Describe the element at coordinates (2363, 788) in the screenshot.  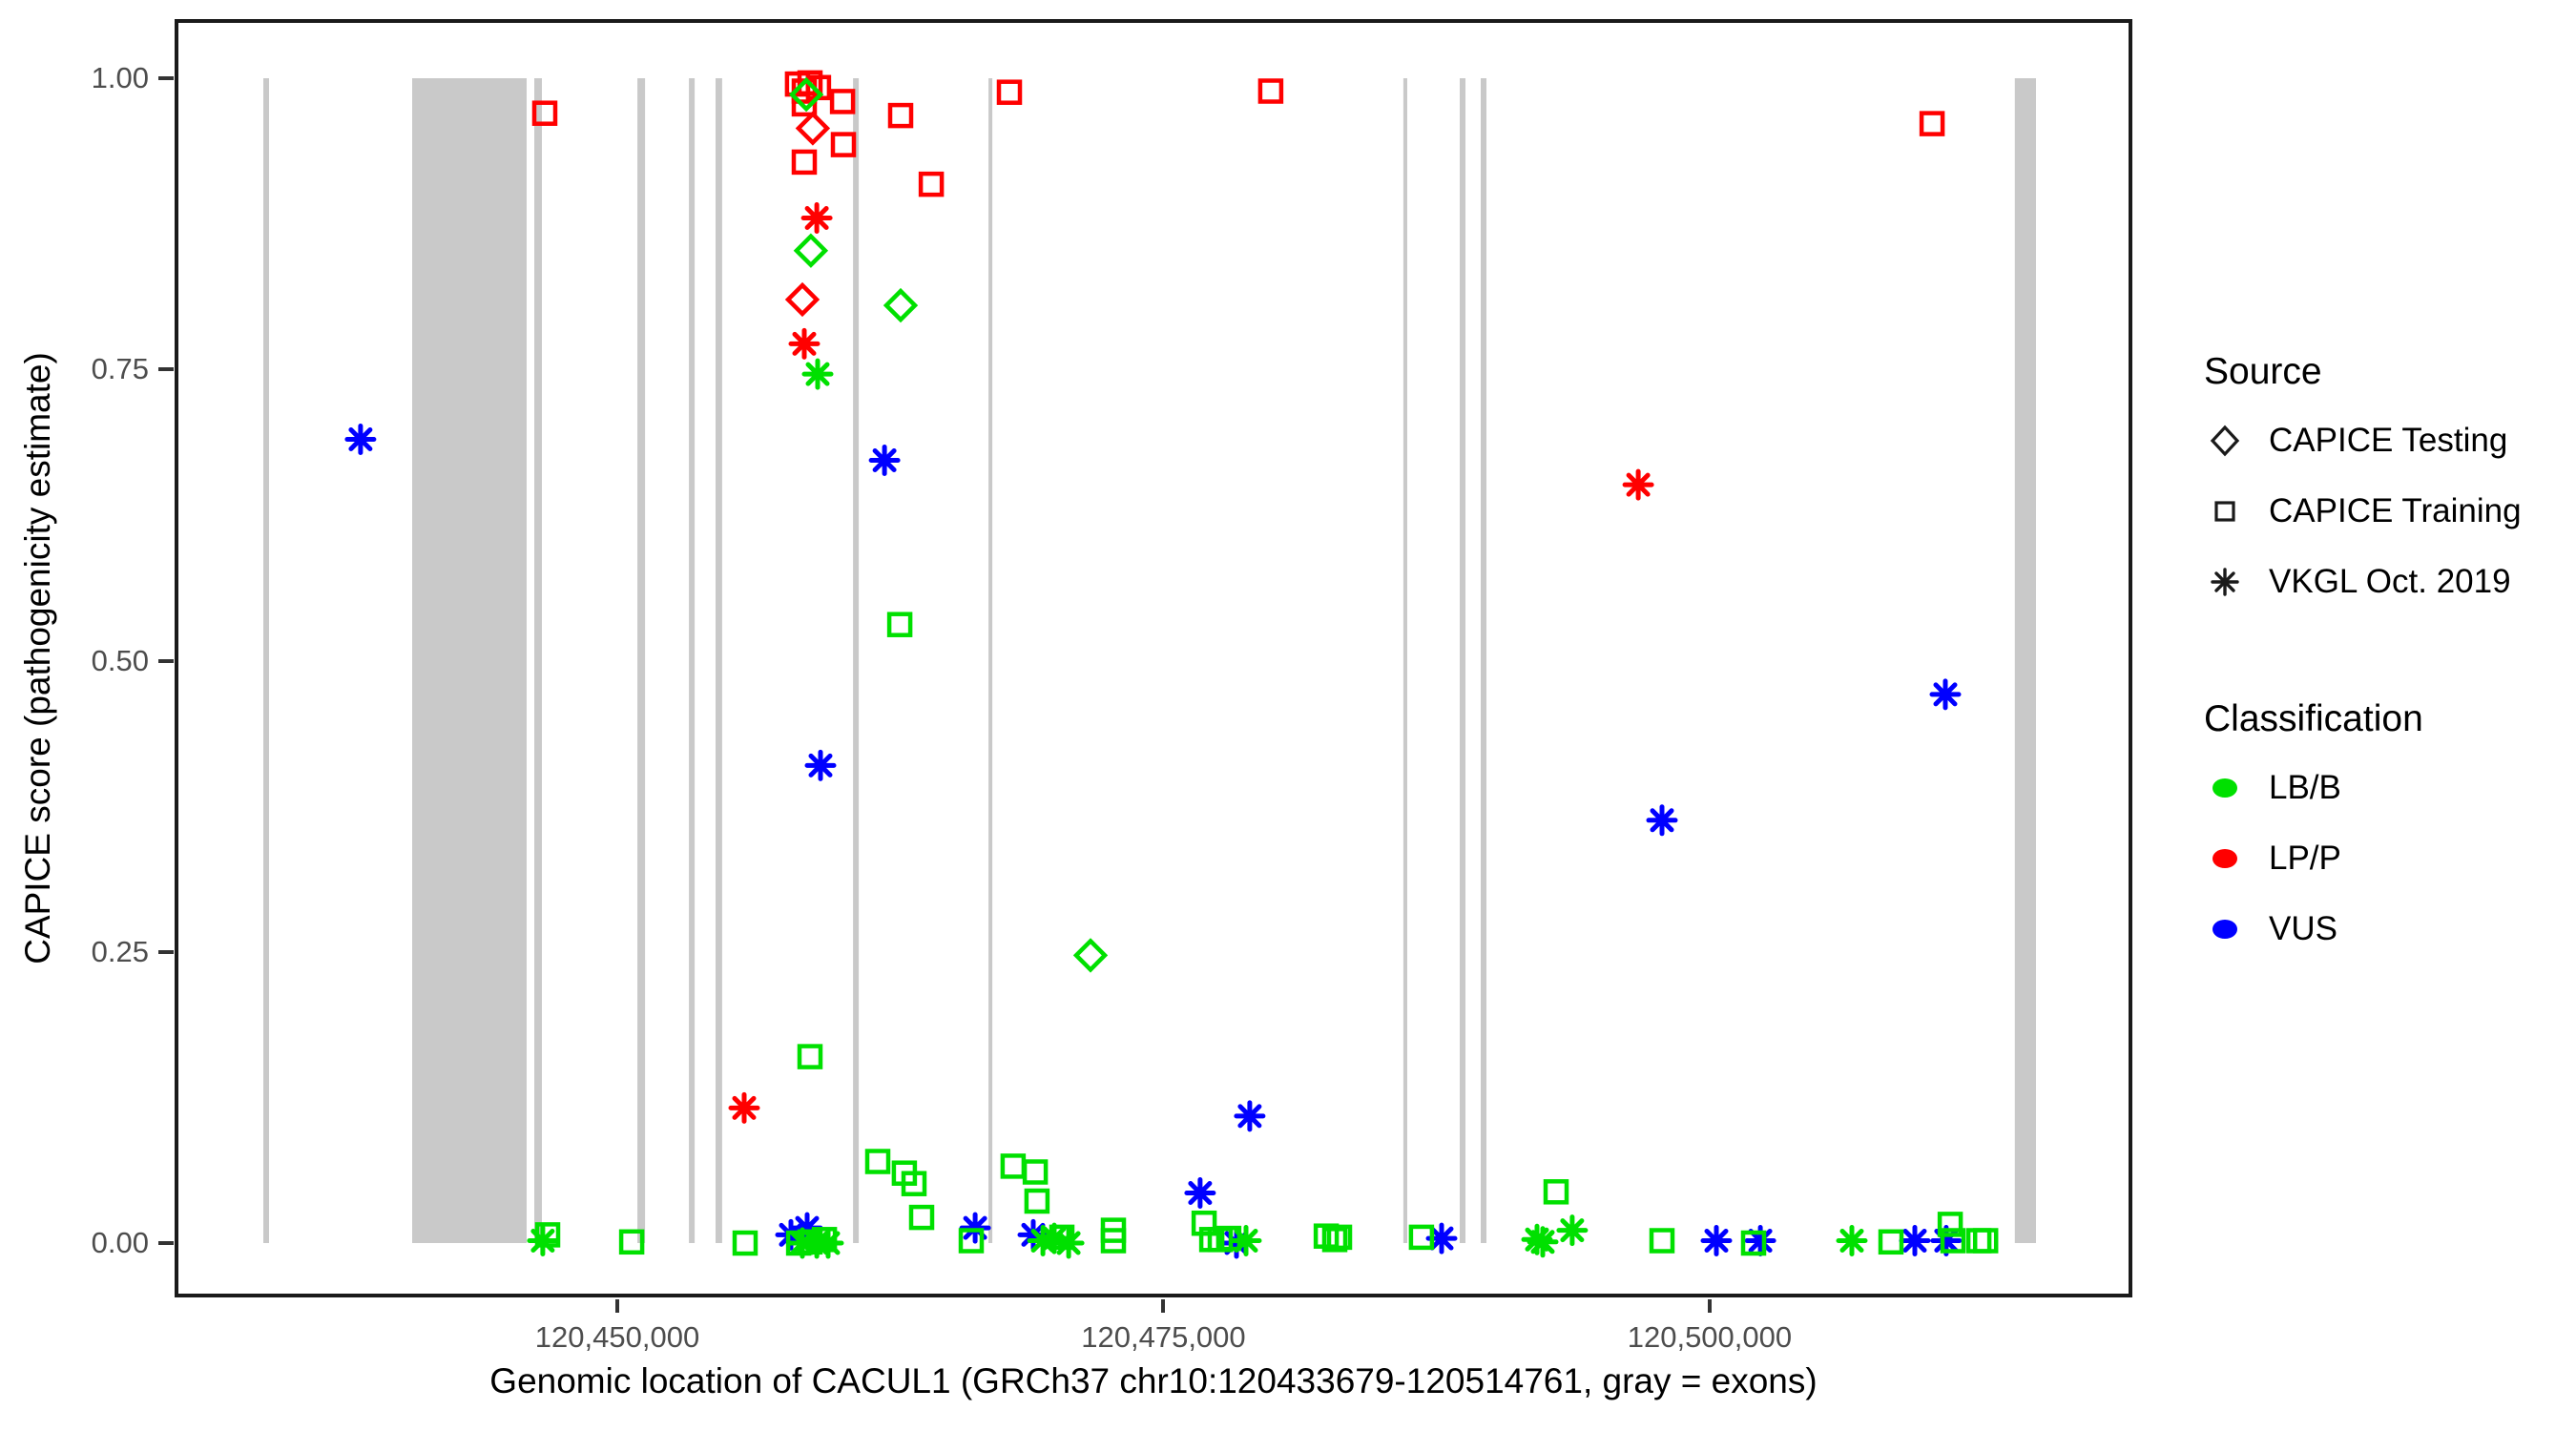
I see `legend-item-lbb: LB/B` at that location.